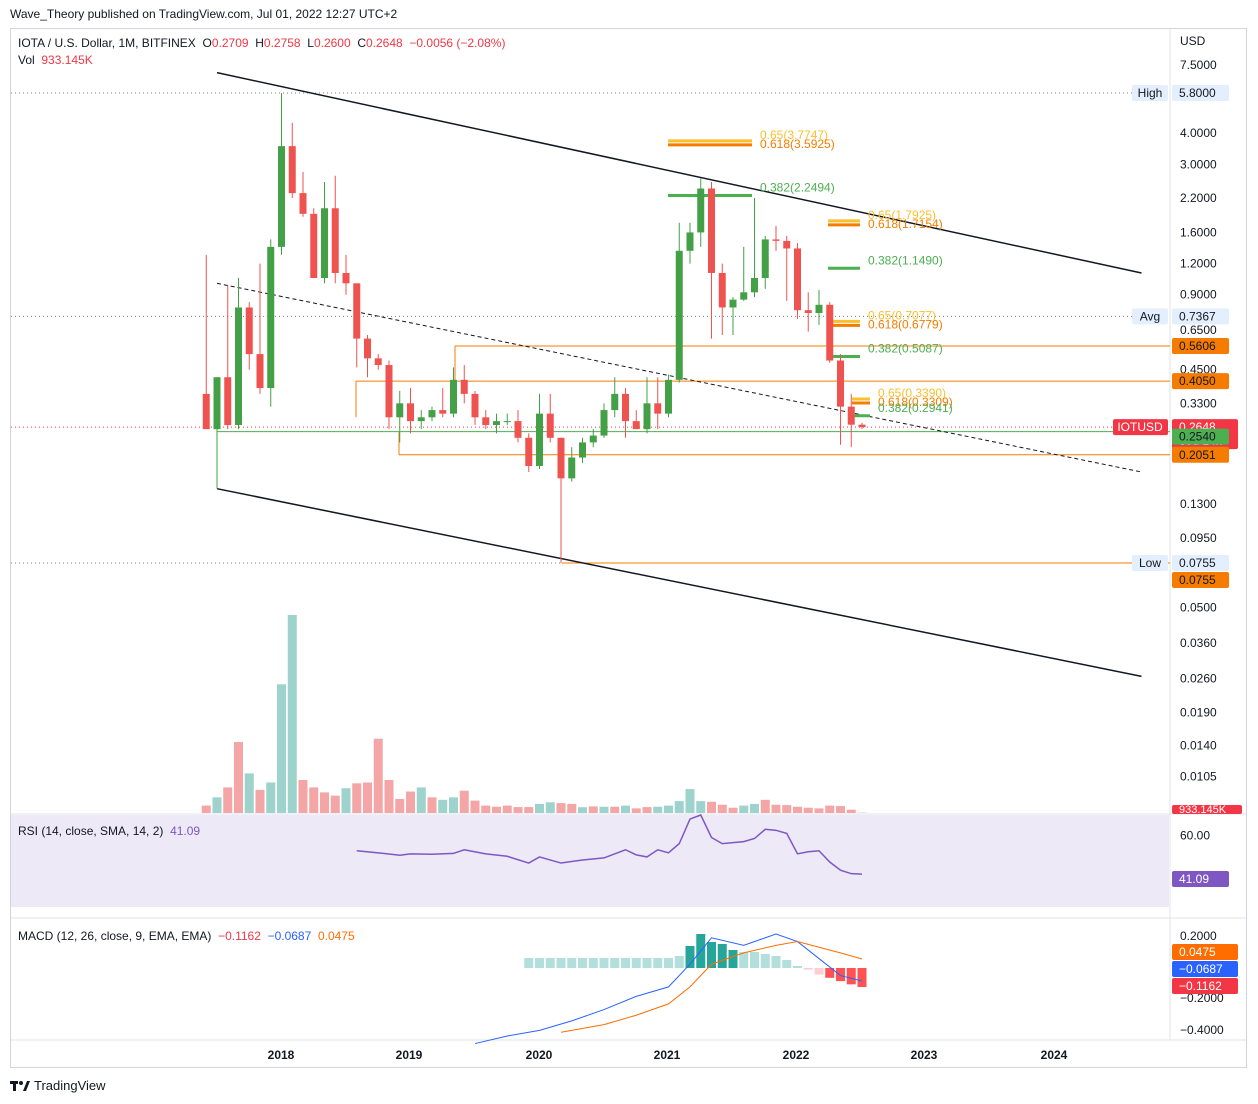 This screenshot has width=1258, height=1104. What do you see at coordinates (905, 324) in the screenshot?
I see `fib-level-label: 0.618(0.6779)` at bounding box center [905, 324].